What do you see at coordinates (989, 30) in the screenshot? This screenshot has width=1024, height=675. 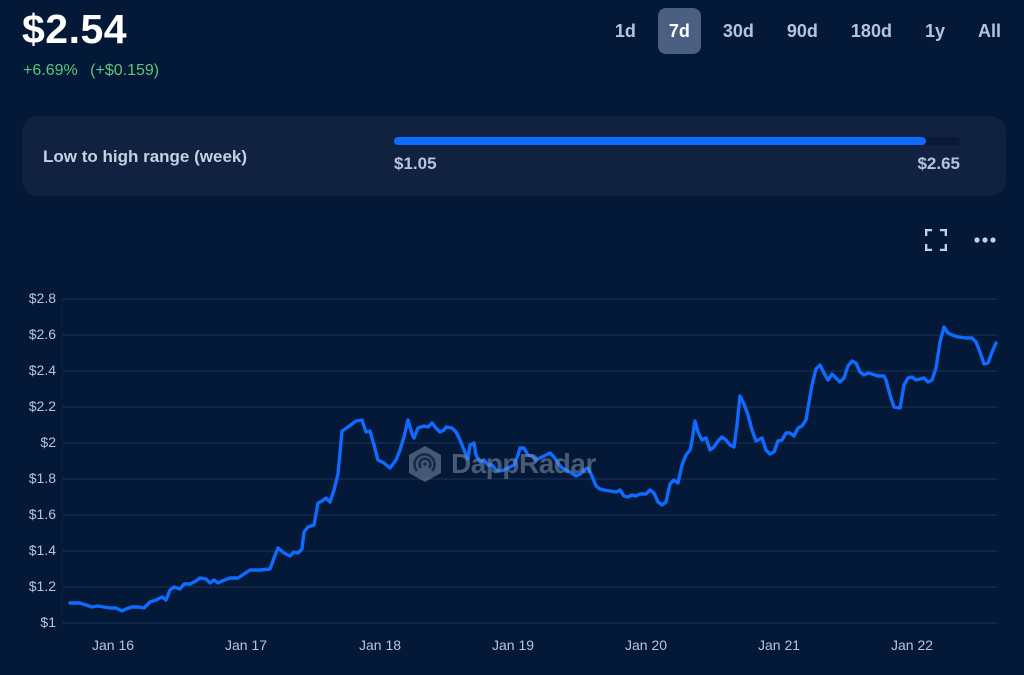 I see `period-all: All` at bounding box center [989, 30].